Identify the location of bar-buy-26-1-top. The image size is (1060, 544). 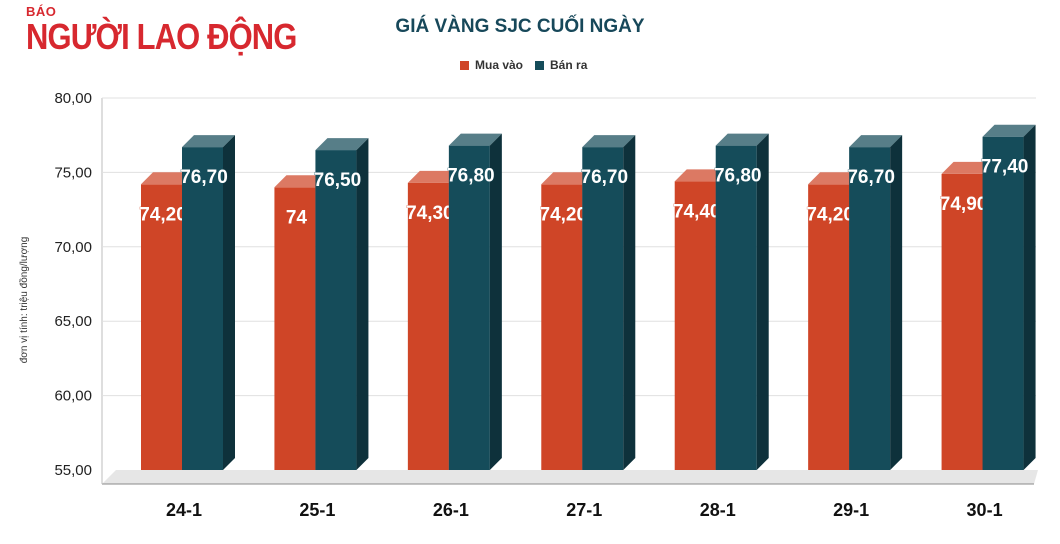
(434, 176).